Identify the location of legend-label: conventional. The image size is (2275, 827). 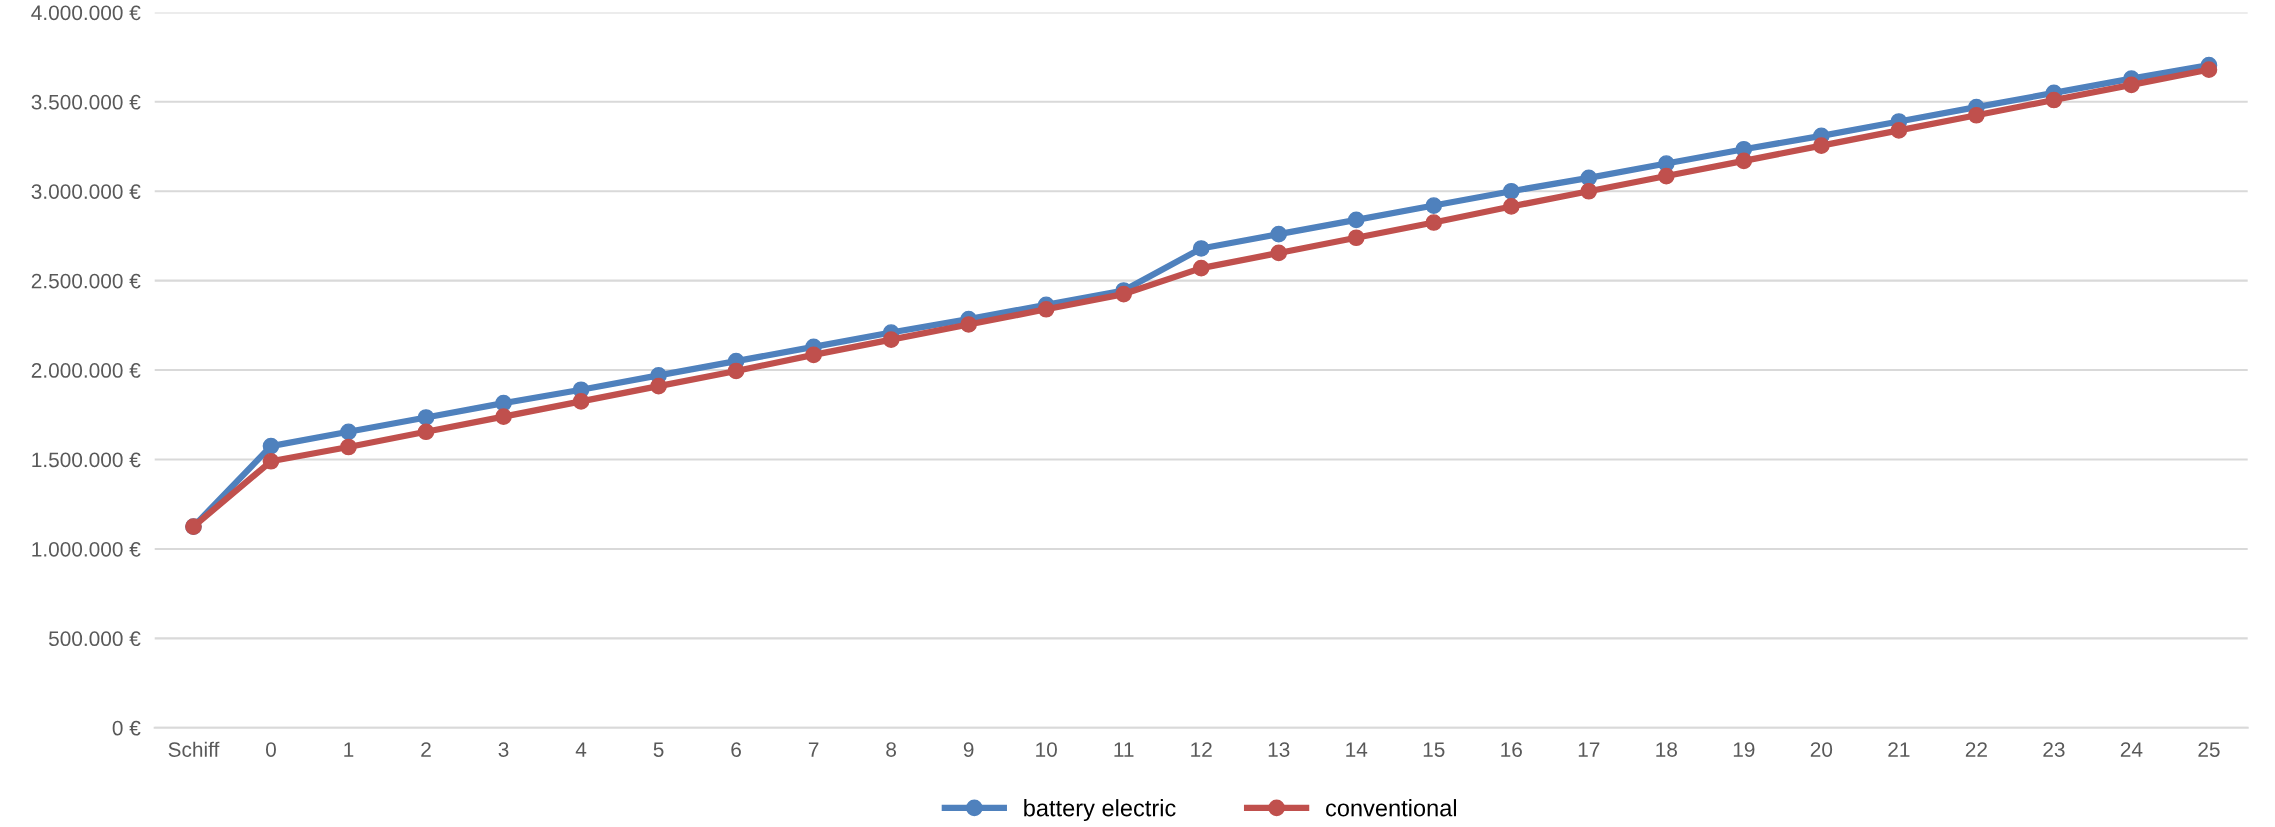
(1391, 808).